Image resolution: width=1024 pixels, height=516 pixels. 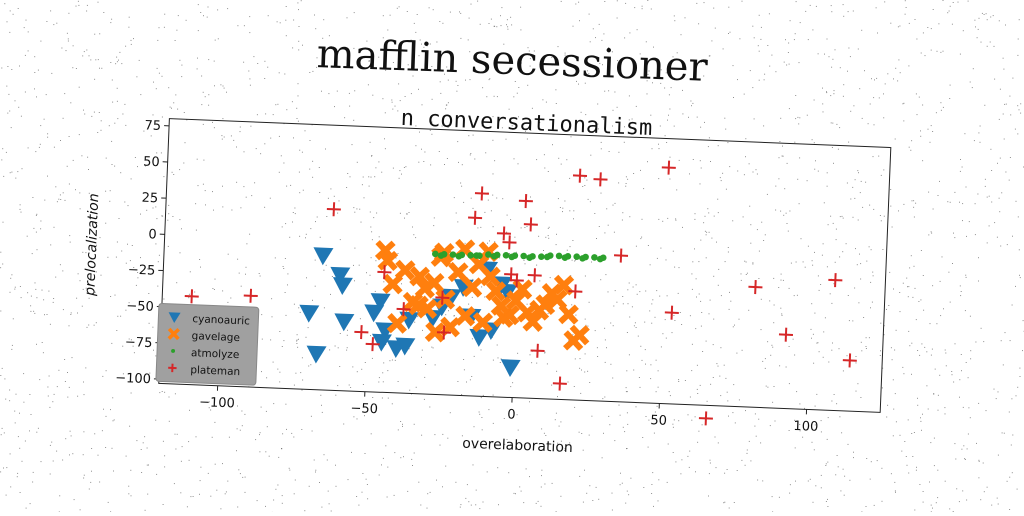 I want to click on y-tick-label: −100, so click(x=133, y=379).